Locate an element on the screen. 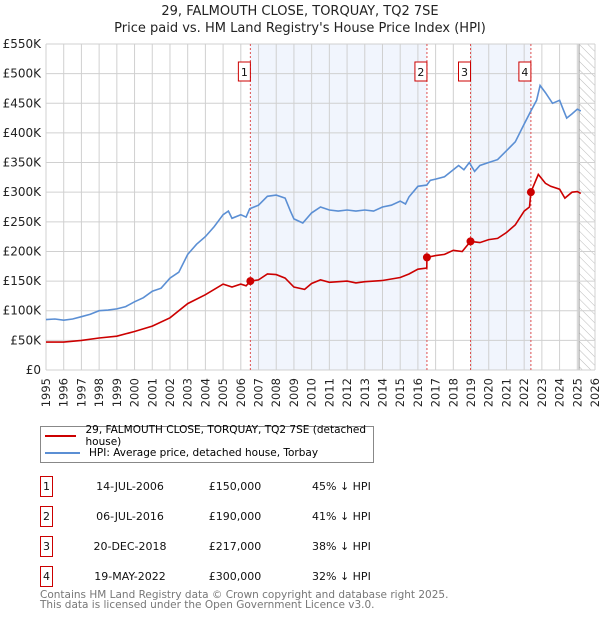  sale-price: £190,000 is located at coordinates (235, 516).